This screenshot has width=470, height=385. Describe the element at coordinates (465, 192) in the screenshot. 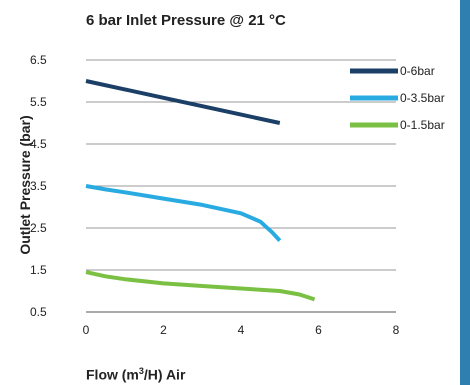

I see `right-border-bar` at that location.